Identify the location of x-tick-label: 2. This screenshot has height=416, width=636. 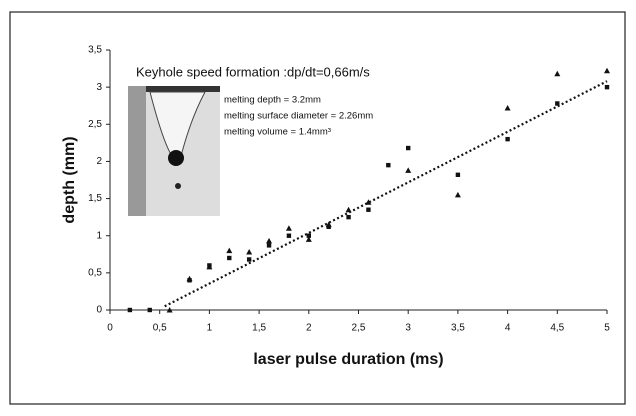
(309, 328).